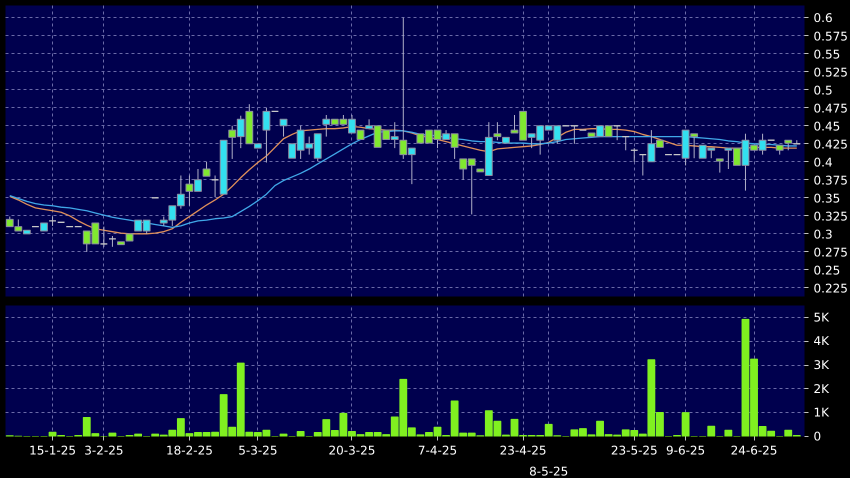 This screenshot has width=850, height=478. Describe the element at coordinates (189, 451) in the screenshot. I see `x-tick-label: 18-2-25` at that location.